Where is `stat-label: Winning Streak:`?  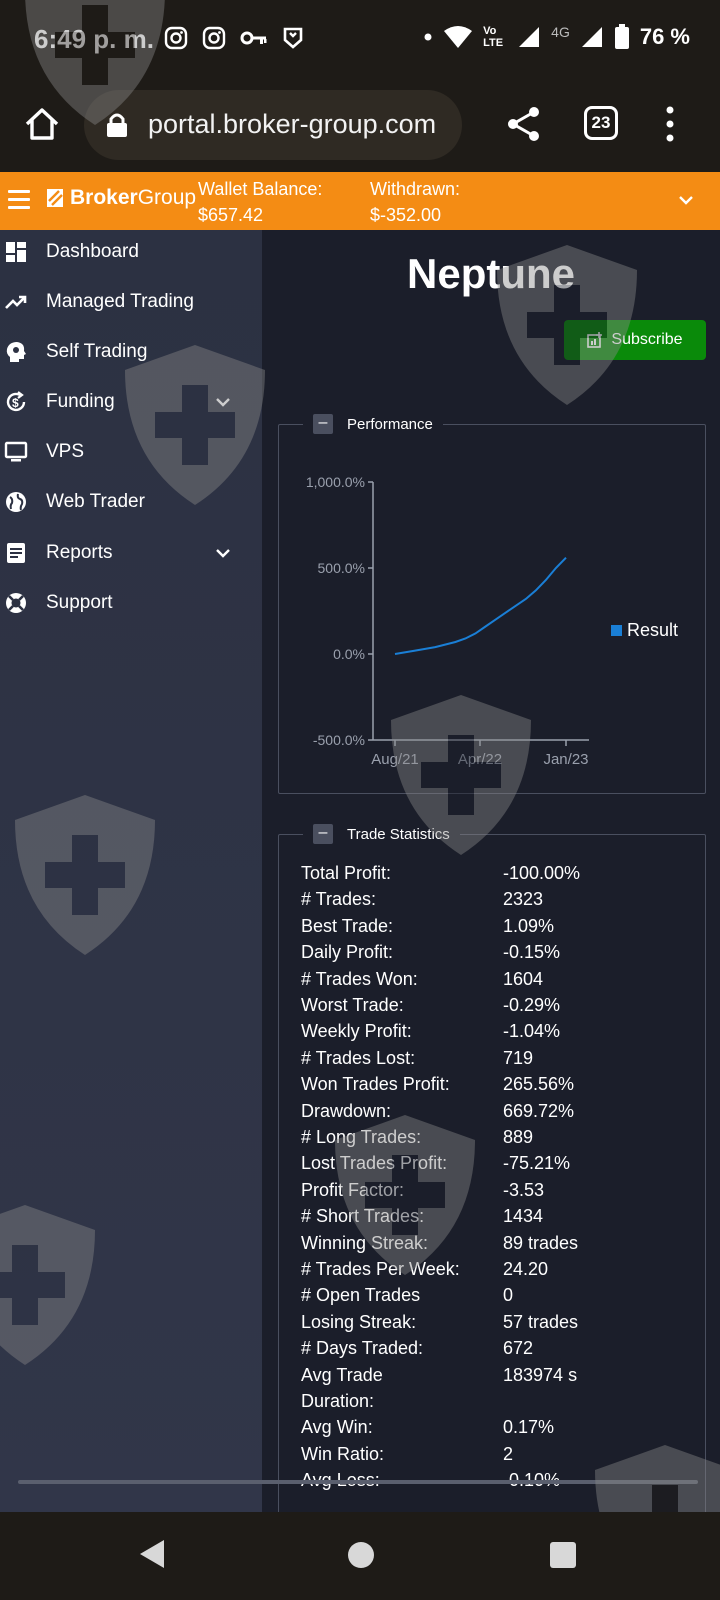
stat-label: Winning Streak: is located at coordinates (365, 1242).